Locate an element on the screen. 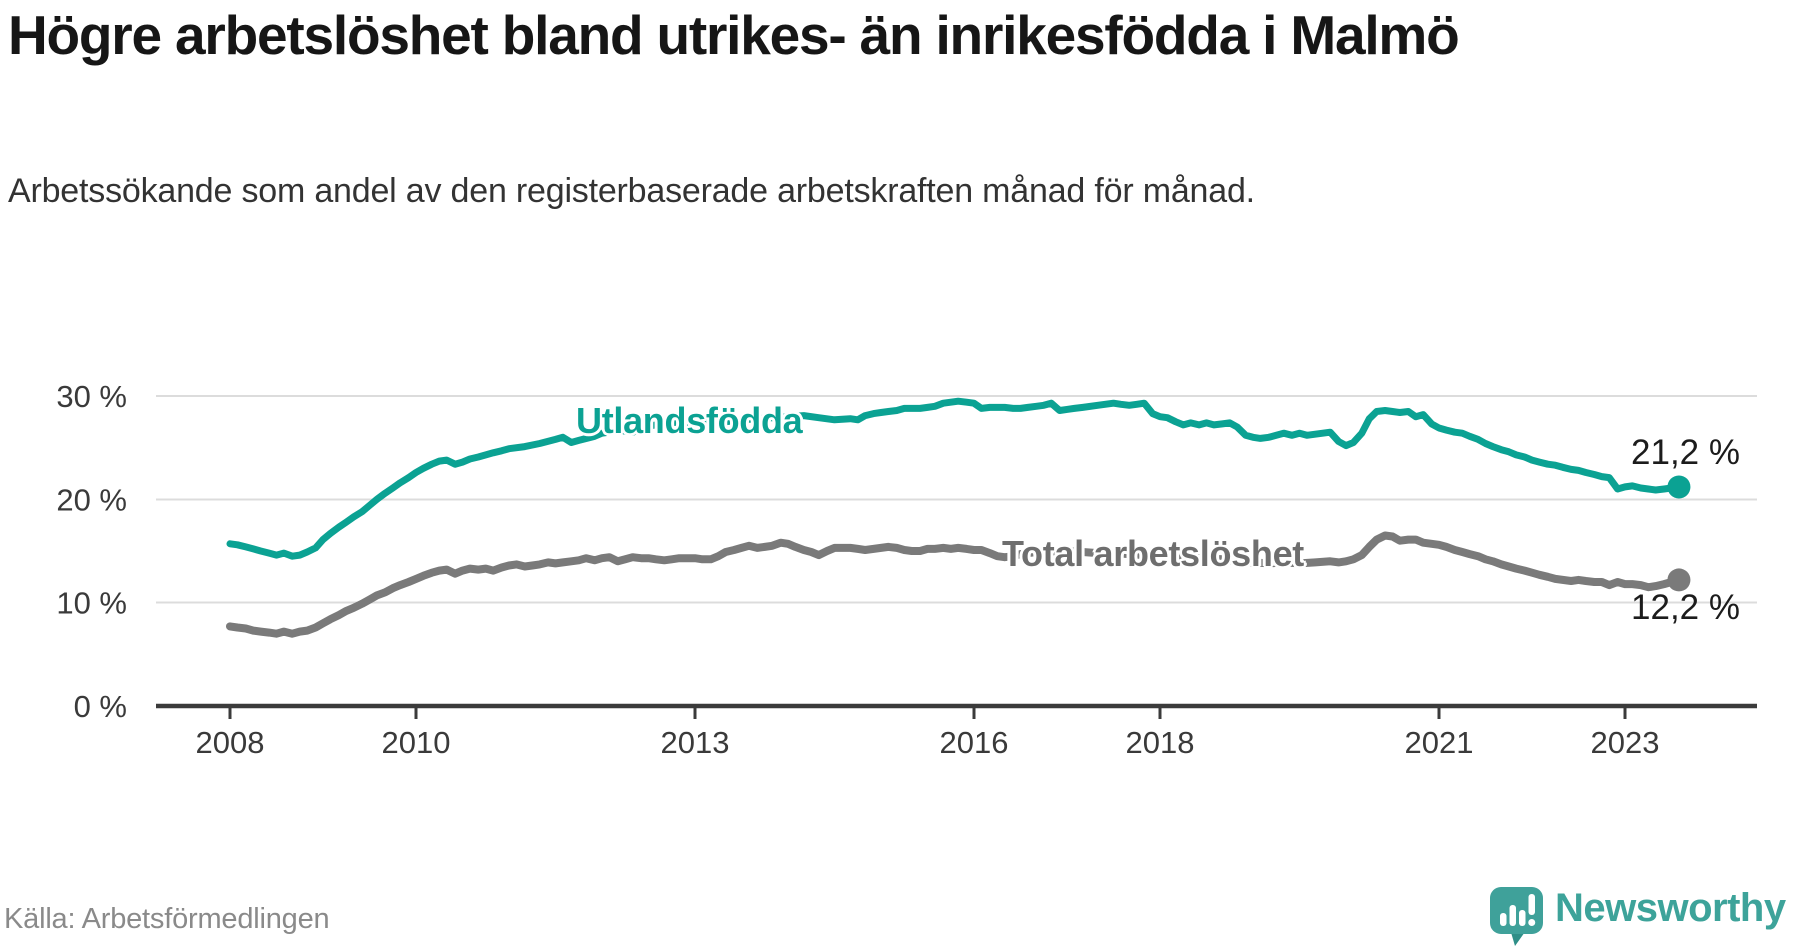 The width and height of the screenshot is (1800, 948). x-tick-label: 2010 is located at coordinates (416, 742).